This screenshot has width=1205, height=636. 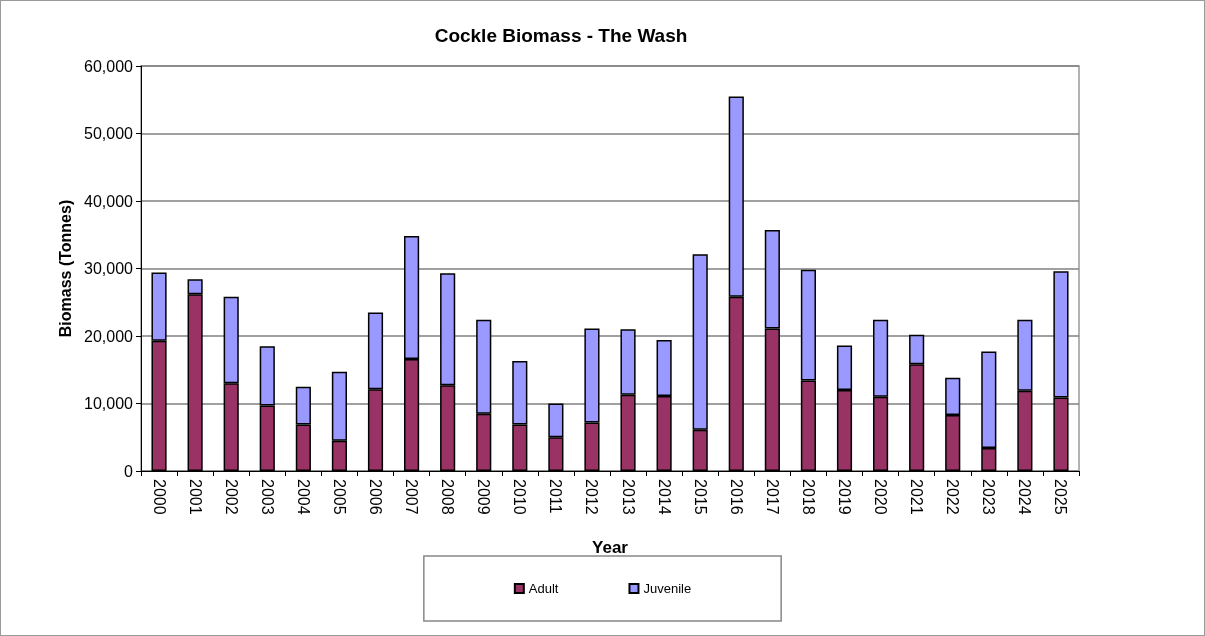 I want to click on x-tick-label: 2014, so click(x=664, y=497).